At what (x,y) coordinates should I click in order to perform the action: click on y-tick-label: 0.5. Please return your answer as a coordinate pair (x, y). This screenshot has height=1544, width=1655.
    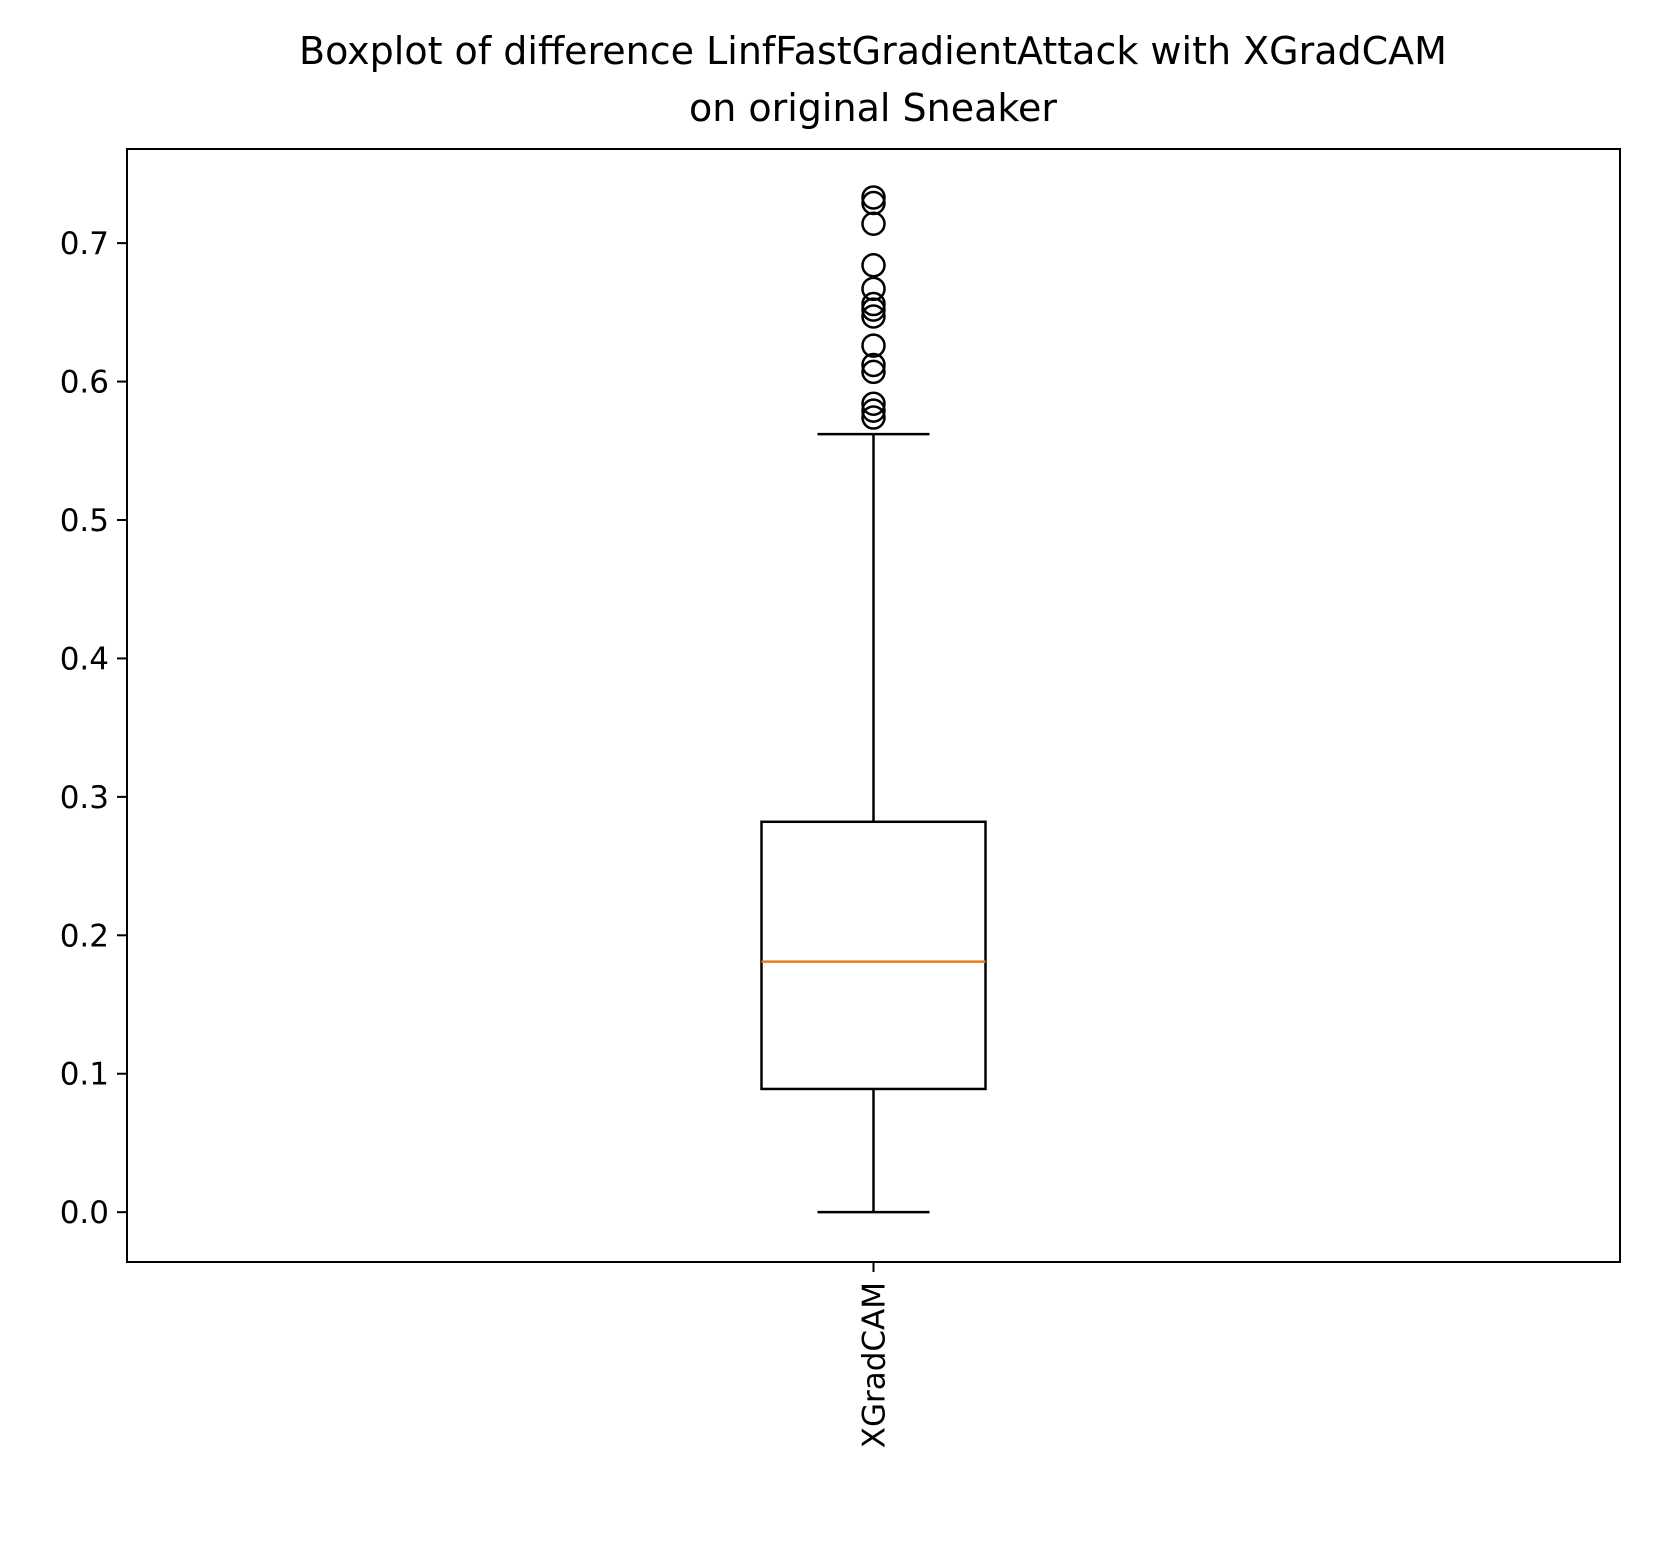
    Looking at the image, I should click on (84, 521).